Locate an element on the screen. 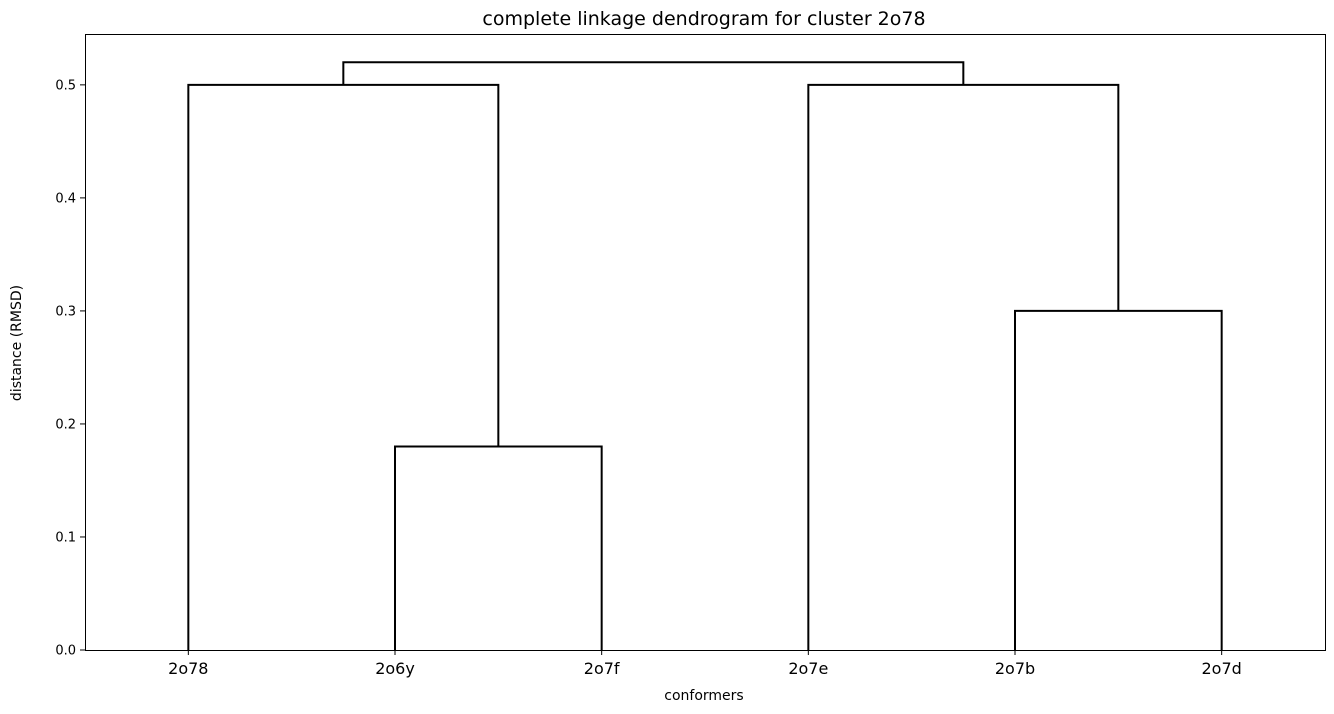  leaf-label: 2o7e is located at coordinates (808, 668).